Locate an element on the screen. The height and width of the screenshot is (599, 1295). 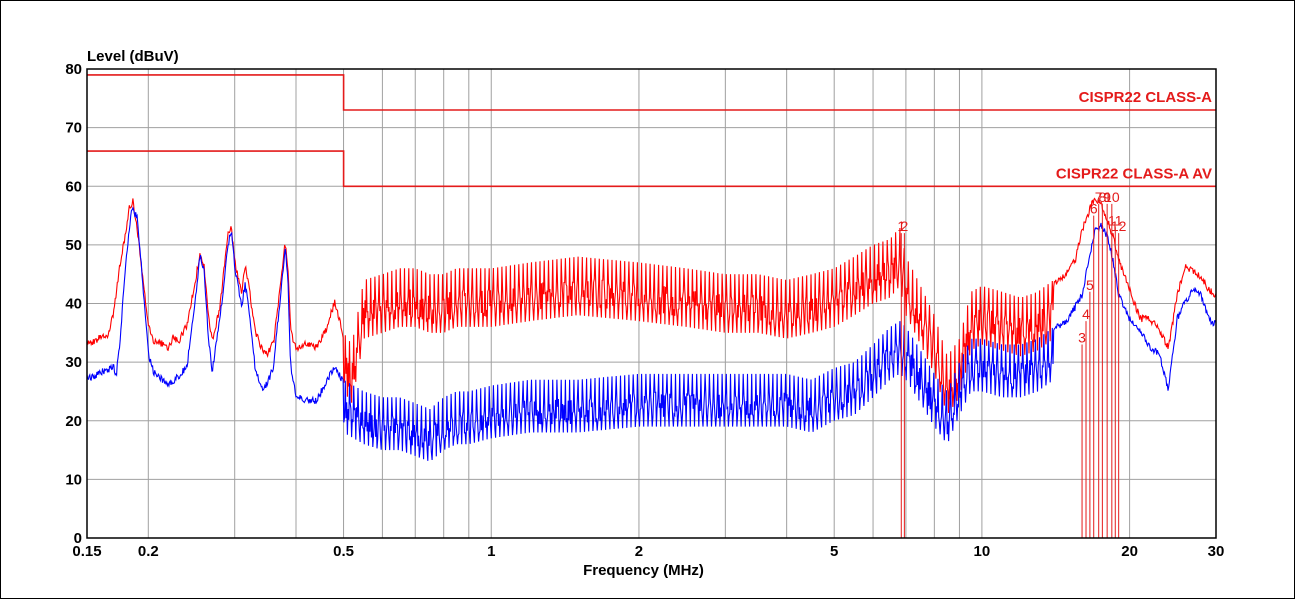
x-tick-label: 5 is located at coordinates (834, 551).